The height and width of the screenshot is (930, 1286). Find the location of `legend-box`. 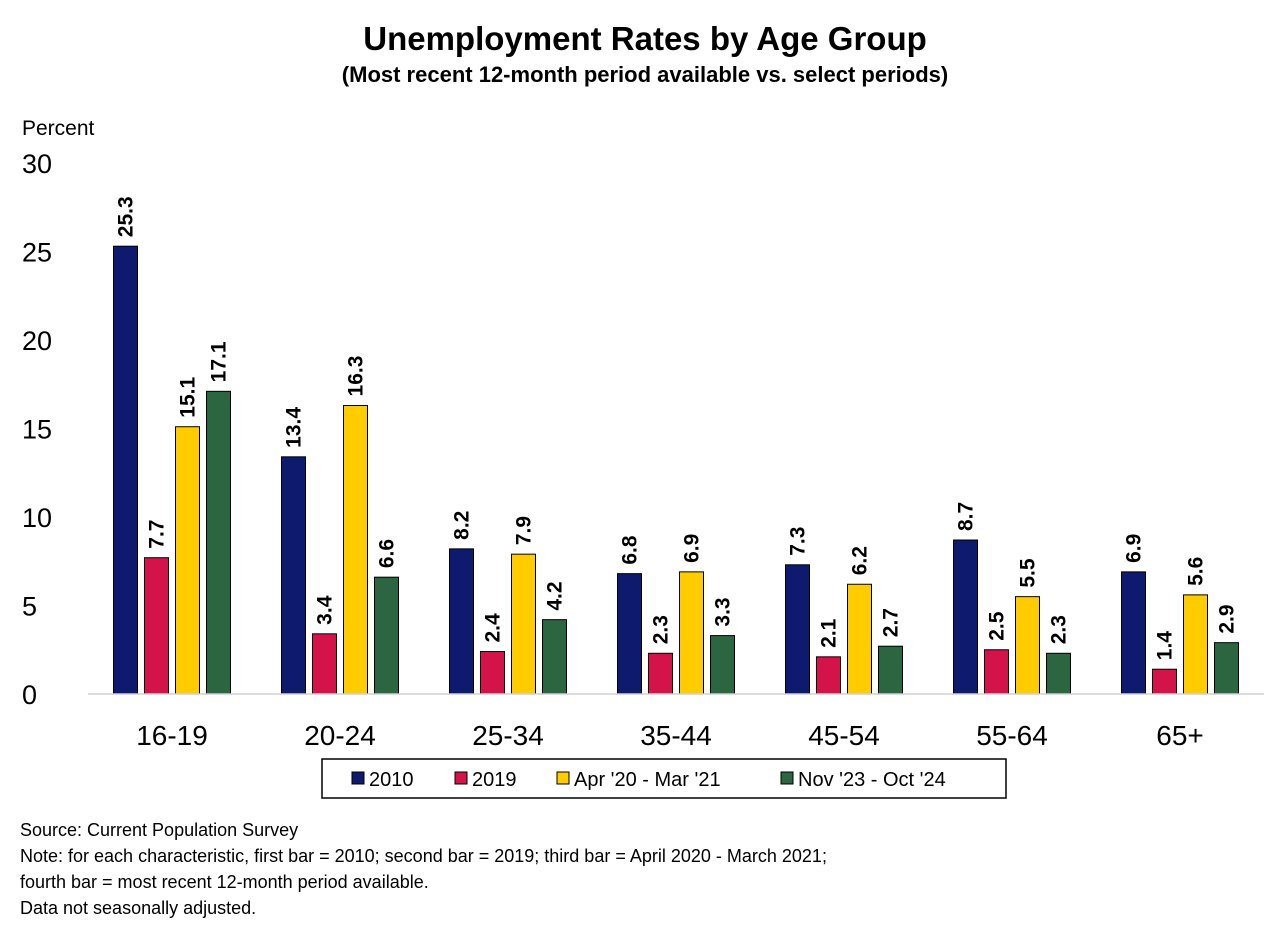

legend-box is located at coordinates (664, 778).